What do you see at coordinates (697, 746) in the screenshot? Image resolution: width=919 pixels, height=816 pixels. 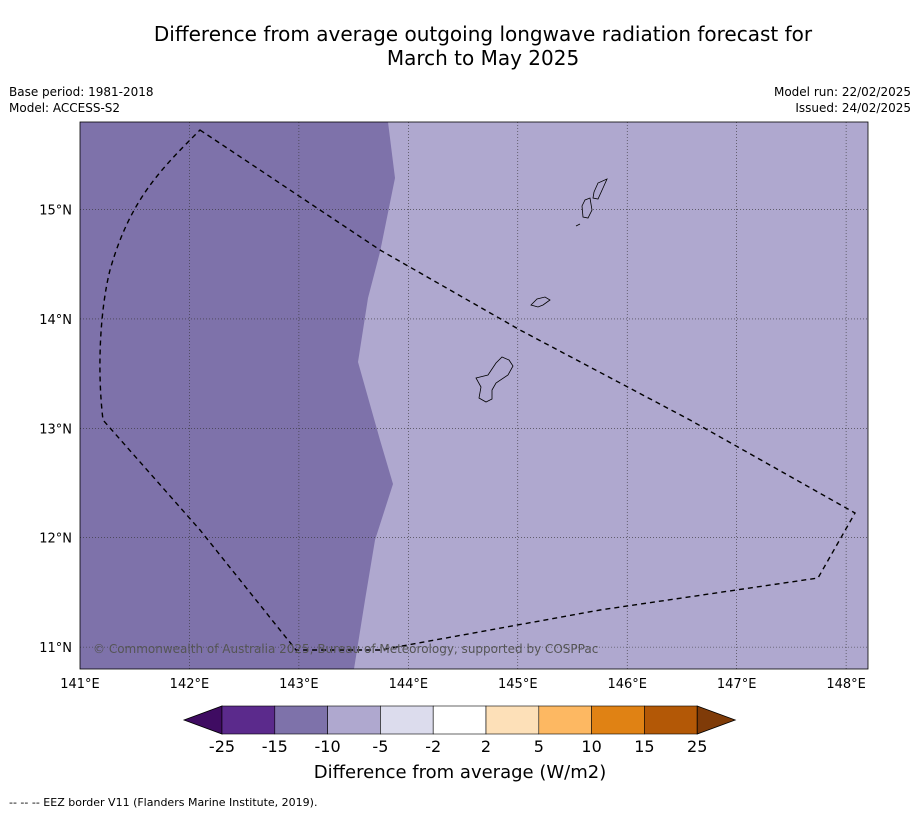 I see `colorbar-tick-label: 25` at bounding box center [697, 746].